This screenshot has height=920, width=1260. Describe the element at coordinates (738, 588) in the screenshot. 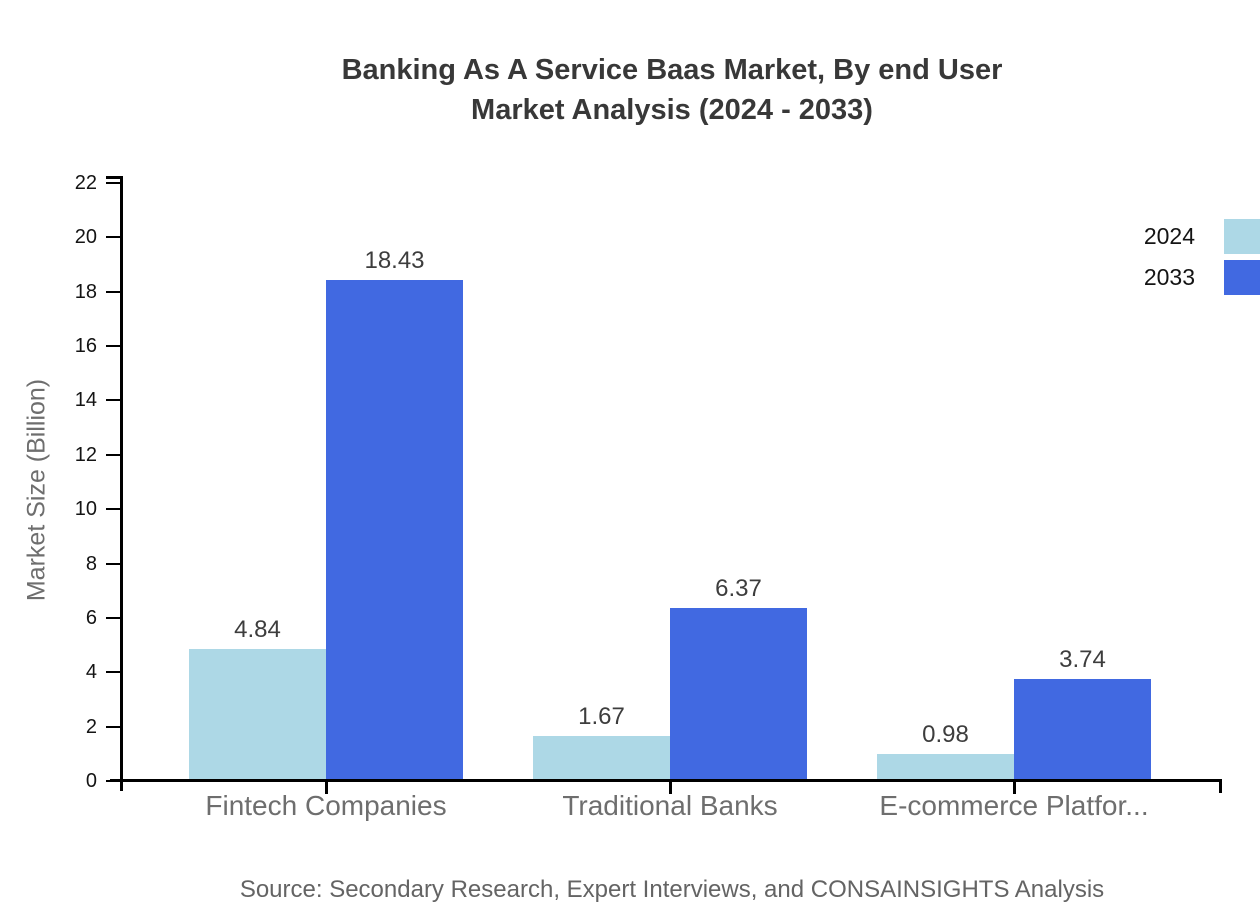

I see `bar-value-label: 6.37` at that location.